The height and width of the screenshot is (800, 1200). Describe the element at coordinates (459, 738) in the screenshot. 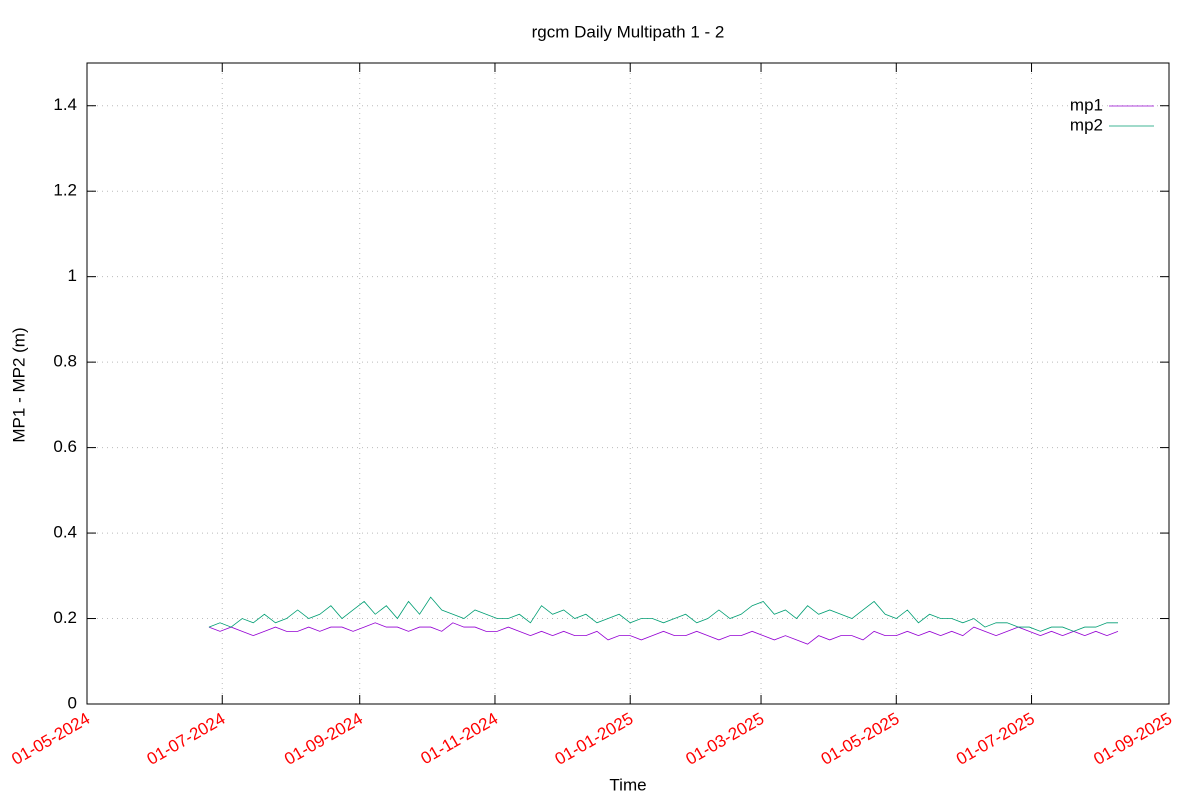

I see `x-tick-label: 01-11-2024` at that location.